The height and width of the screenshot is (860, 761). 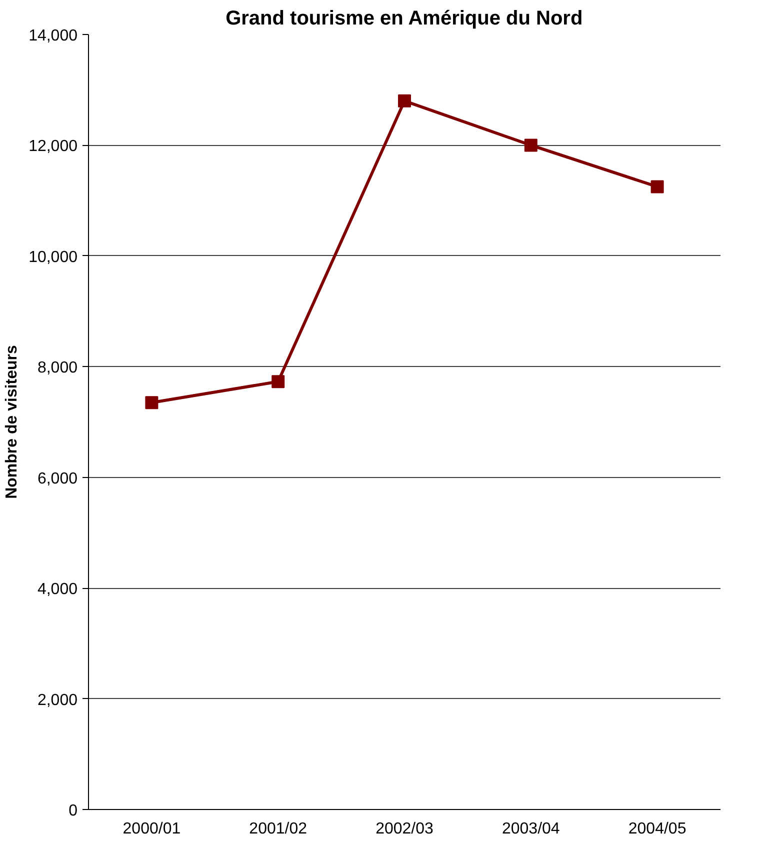 I want to click on chart-title: Grand tourisme en Amérique du Nord, so click(x=404, y=19).